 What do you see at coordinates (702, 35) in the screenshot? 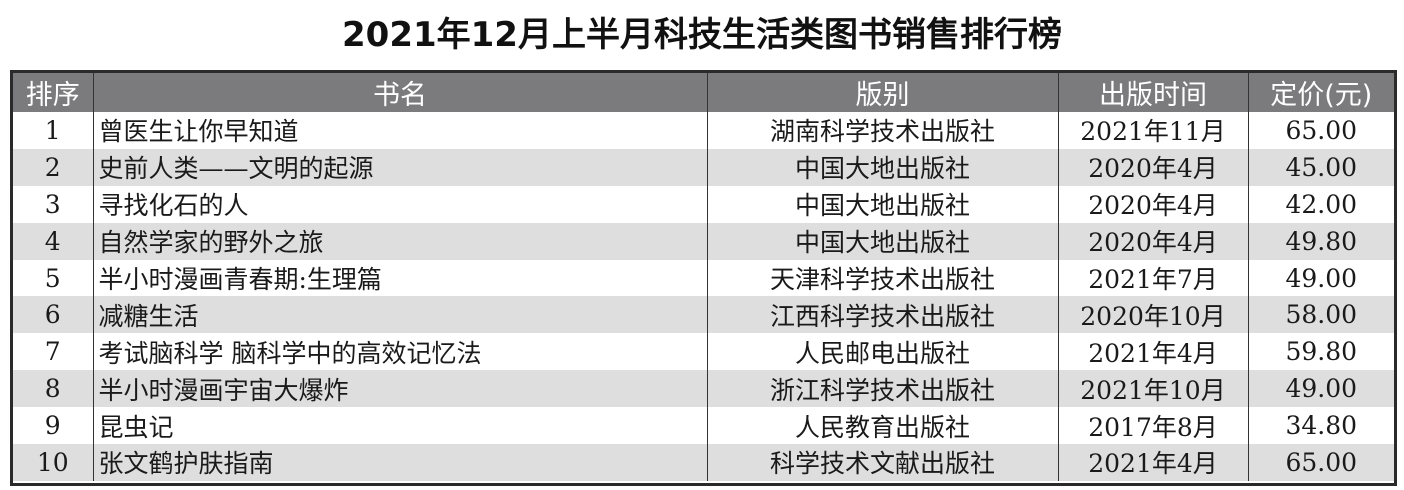
I see `page-title: 2021年12月上半月科技生活类图书销售排行榜` at bounding box center [702, 35].